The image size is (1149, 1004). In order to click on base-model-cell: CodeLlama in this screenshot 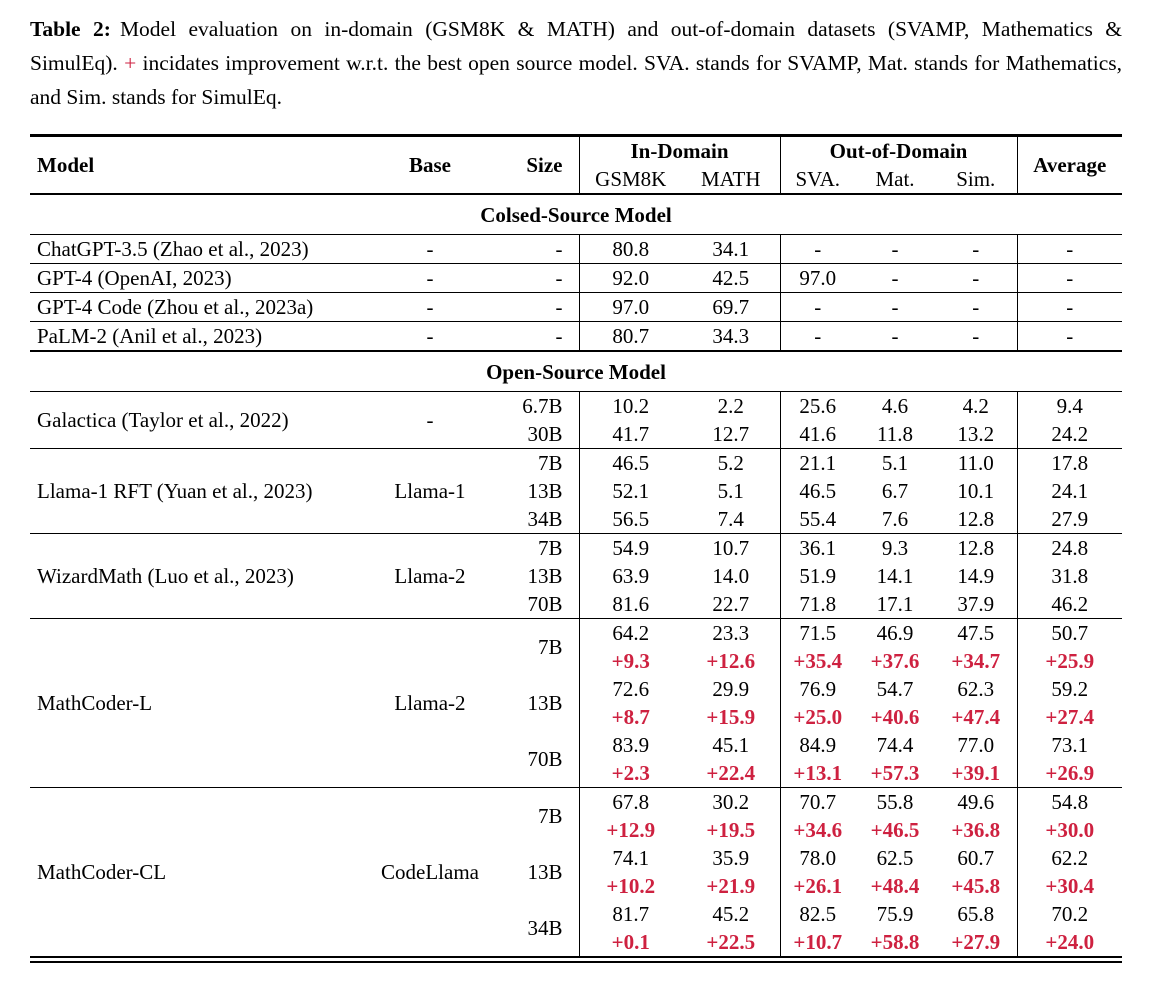, I will do `click(430, 873)`.